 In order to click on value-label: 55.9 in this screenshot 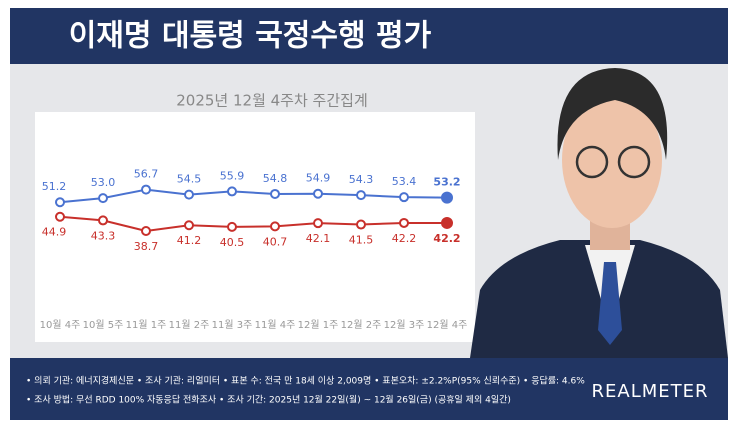, I will do `click(232, 175)`.